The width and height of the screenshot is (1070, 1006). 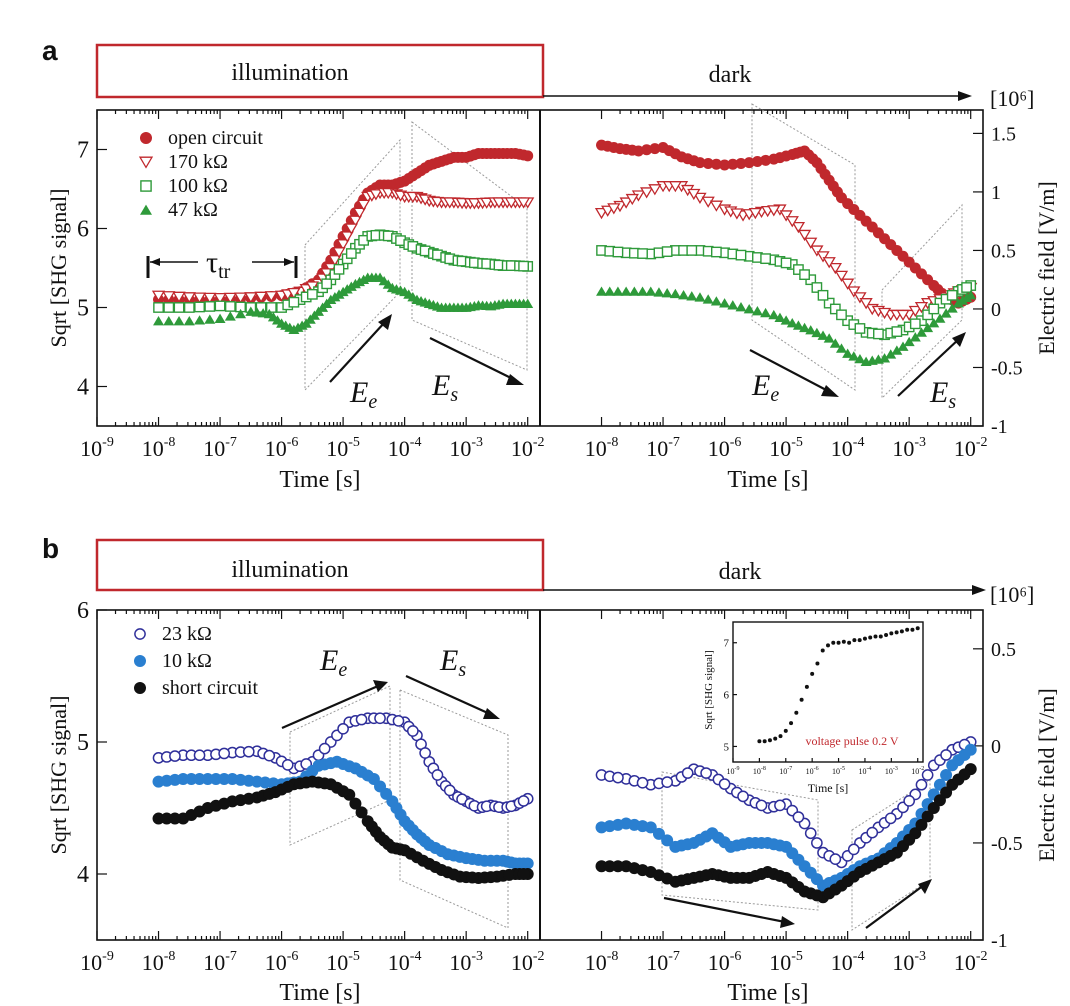 What do you see at coordinates (146, 186) in the screenshot?
I see `legend-marker-r100` at bounding box center [146, 186].